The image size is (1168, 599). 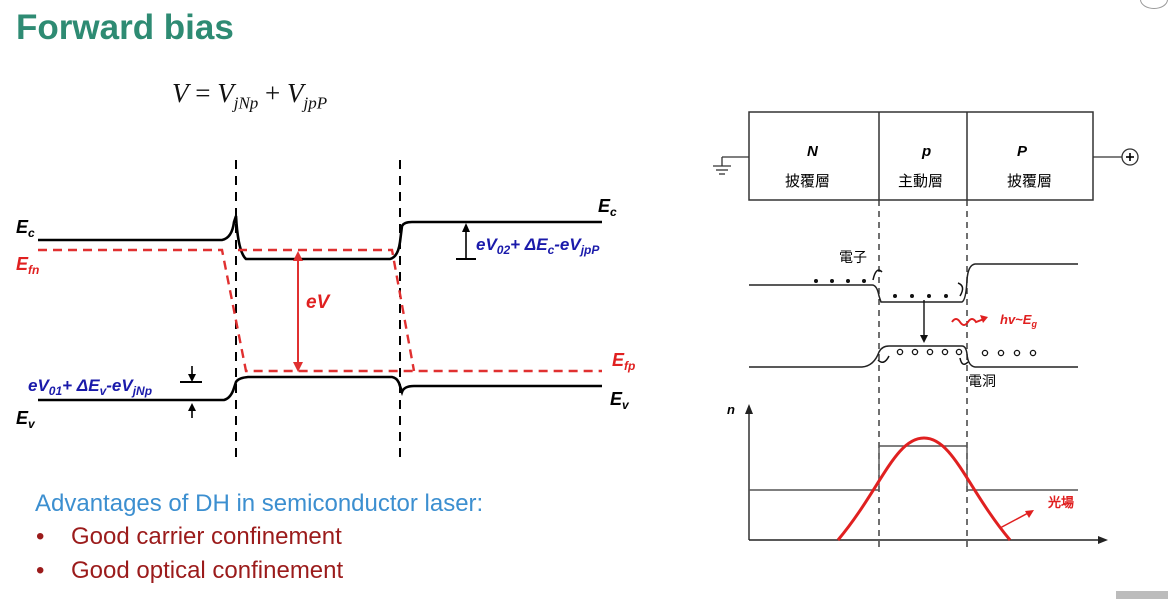 I want to click on efp-main: E, so click(x=618, y=360).